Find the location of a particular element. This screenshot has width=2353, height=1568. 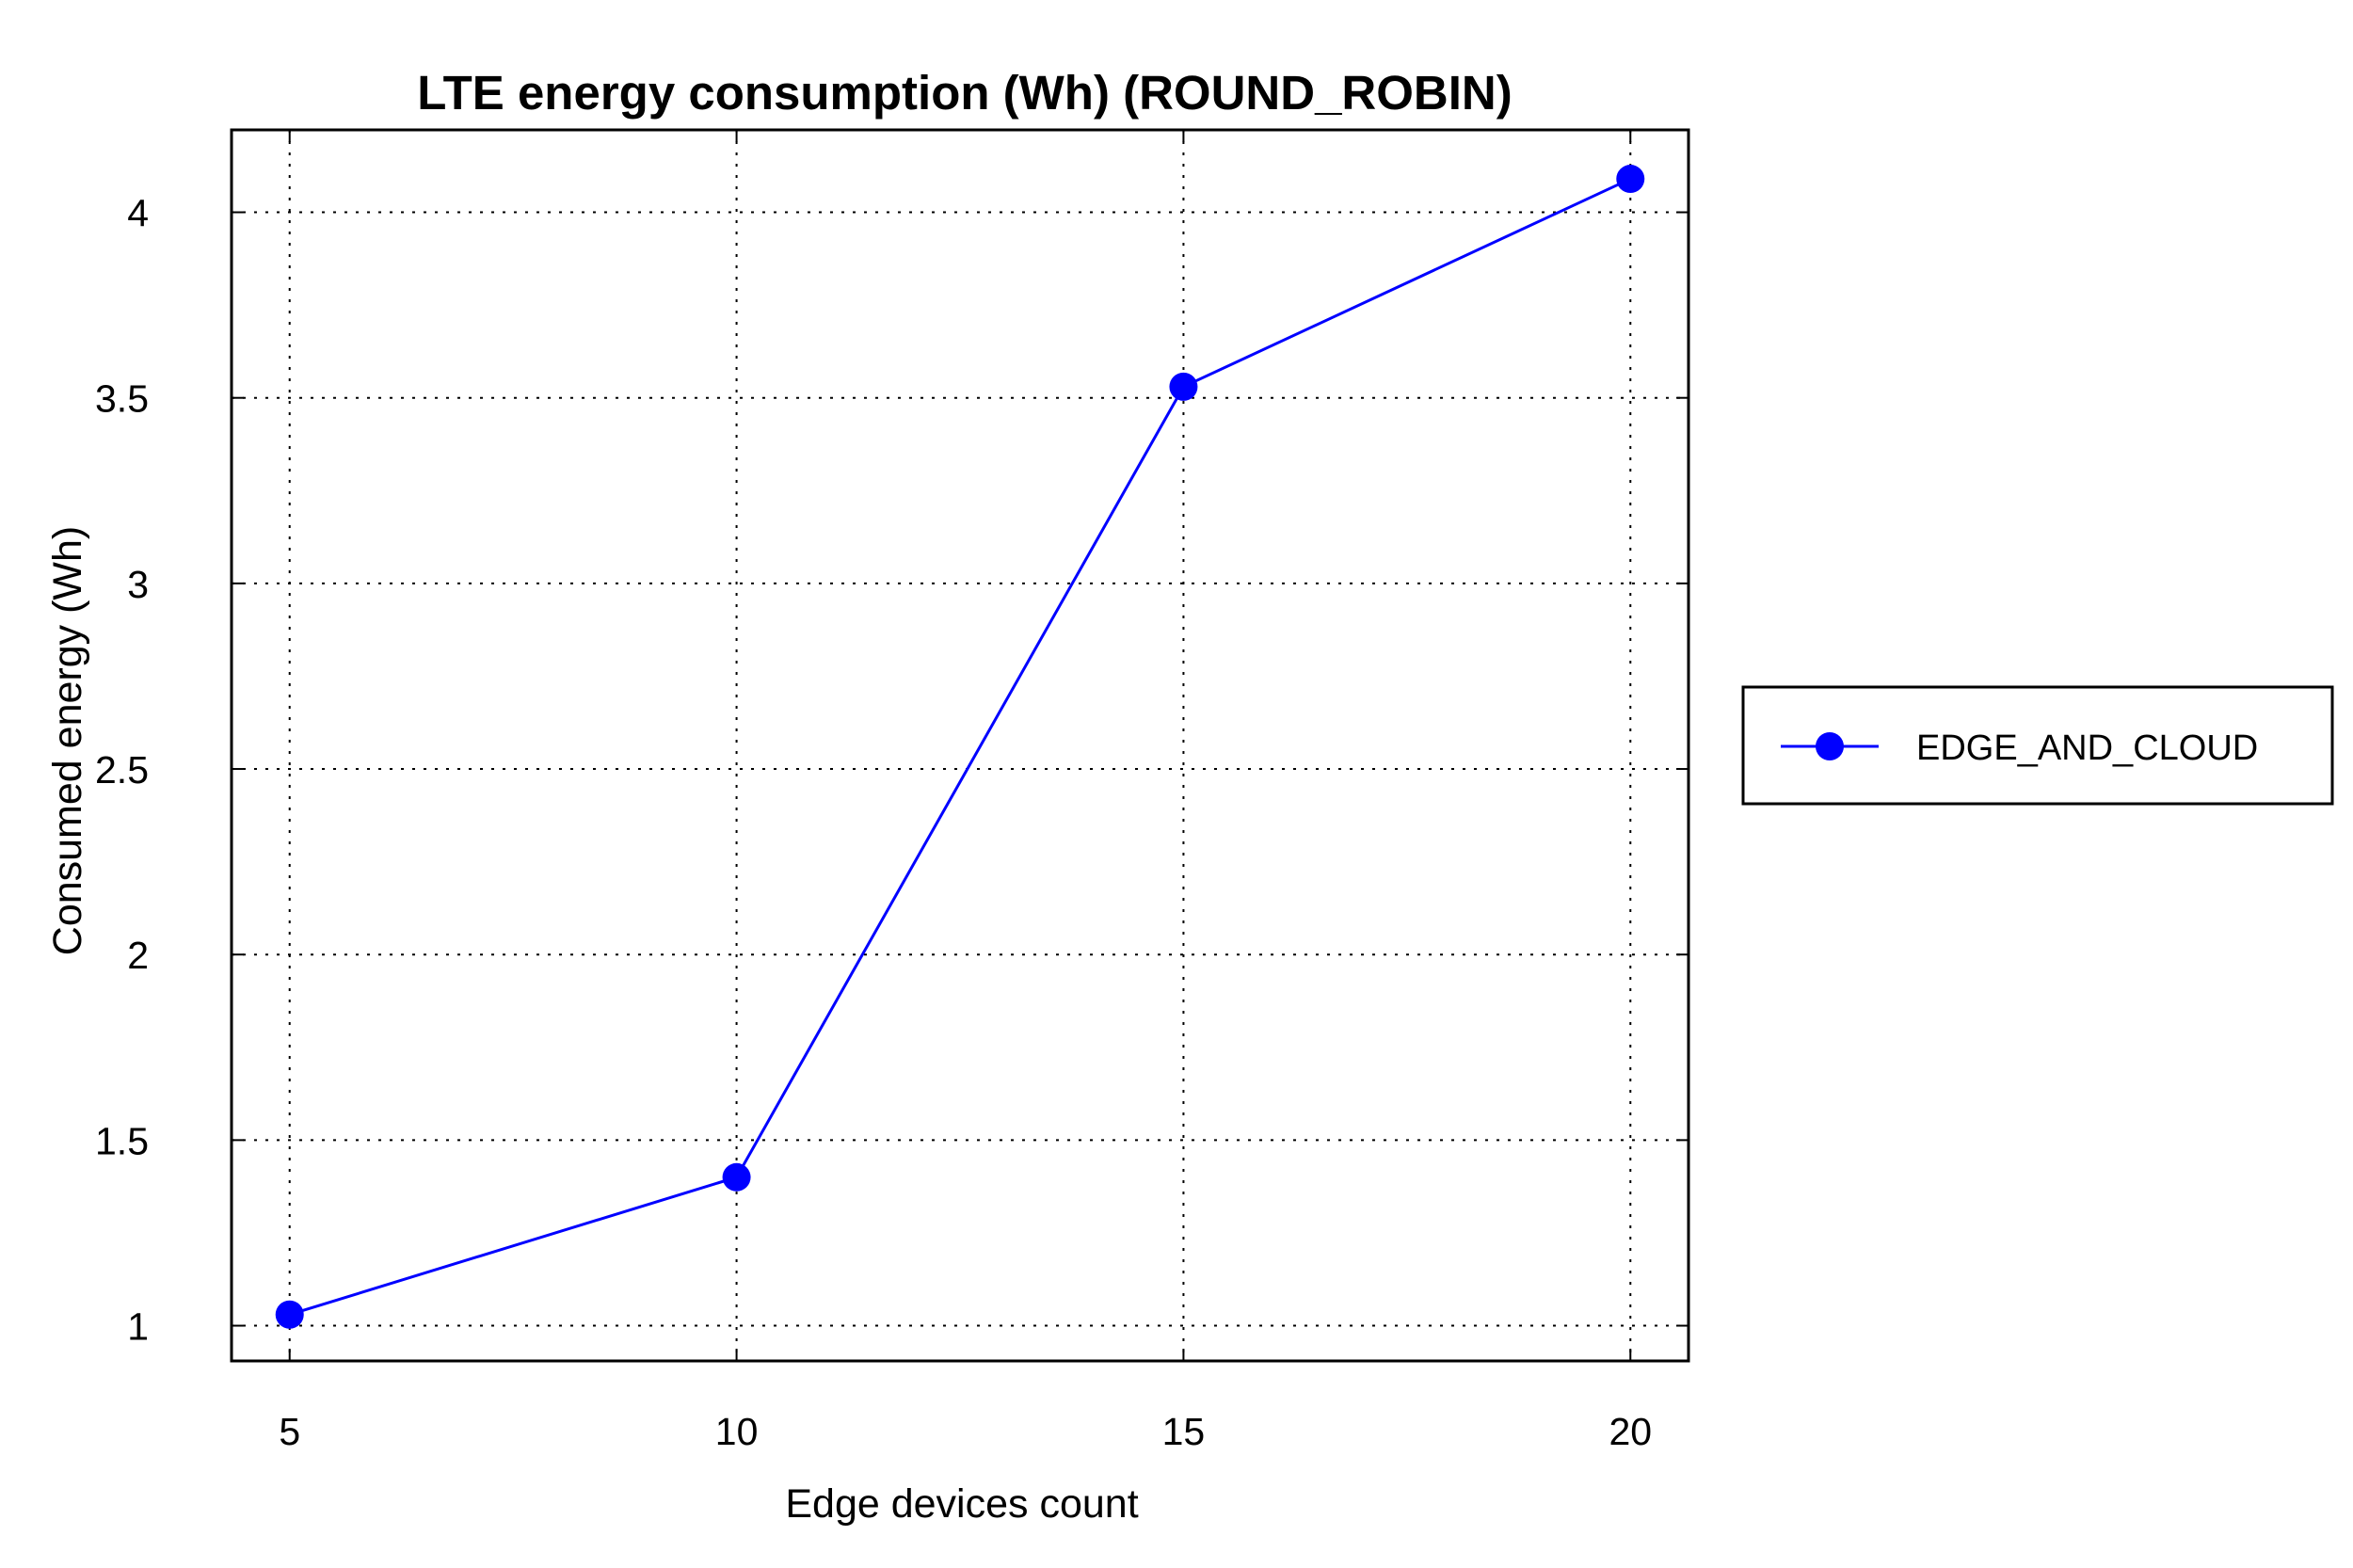

x-axis-label: Edge devices count is located at coordinates (961, 1504).